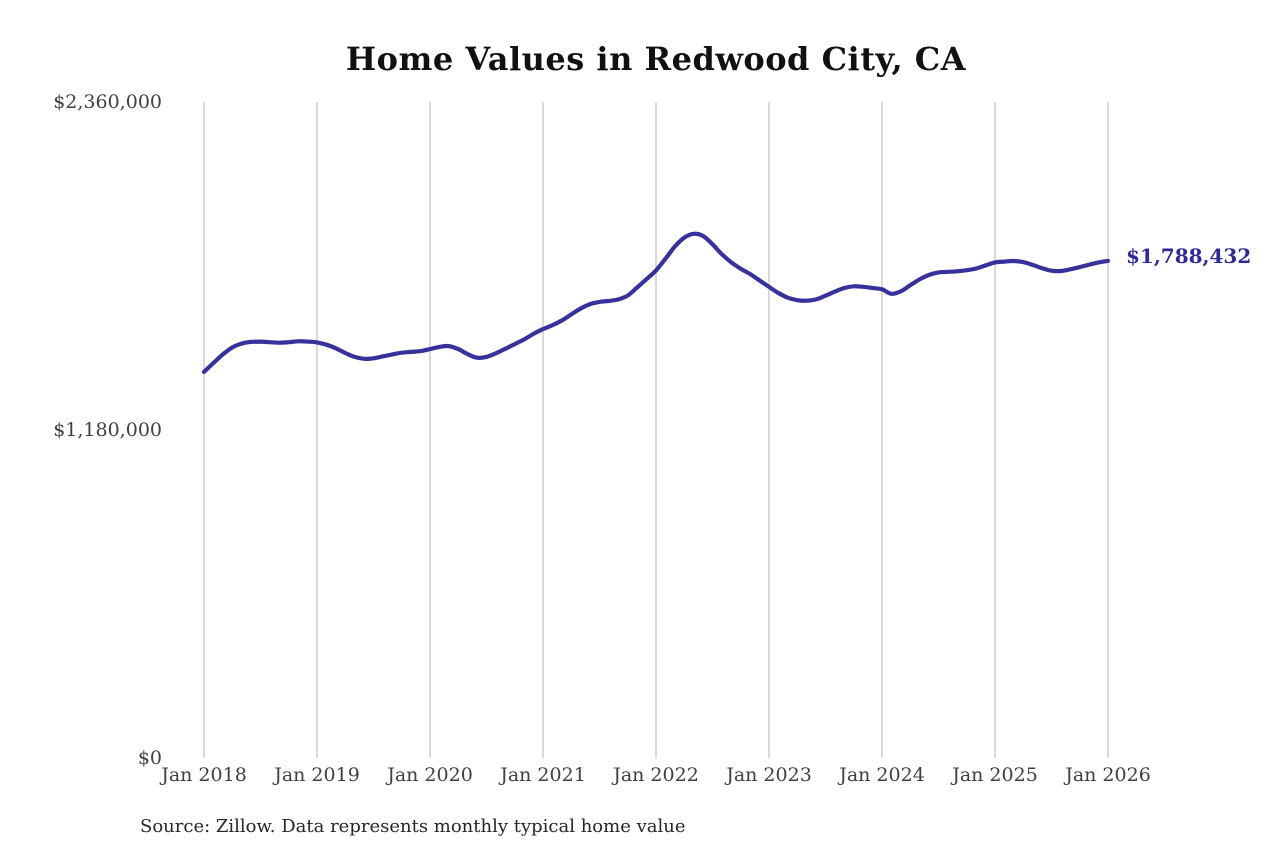 This screenshot has width=1280, height=853. I want to click on home-value-line, so click(656, 302).